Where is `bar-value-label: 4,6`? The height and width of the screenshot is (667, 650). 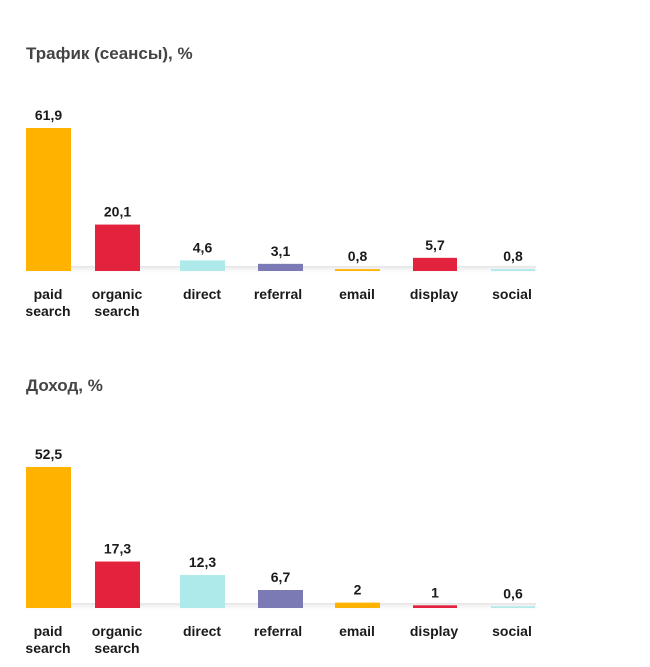 bar-value-label: 4,6 is located at coordinates (203, 247).